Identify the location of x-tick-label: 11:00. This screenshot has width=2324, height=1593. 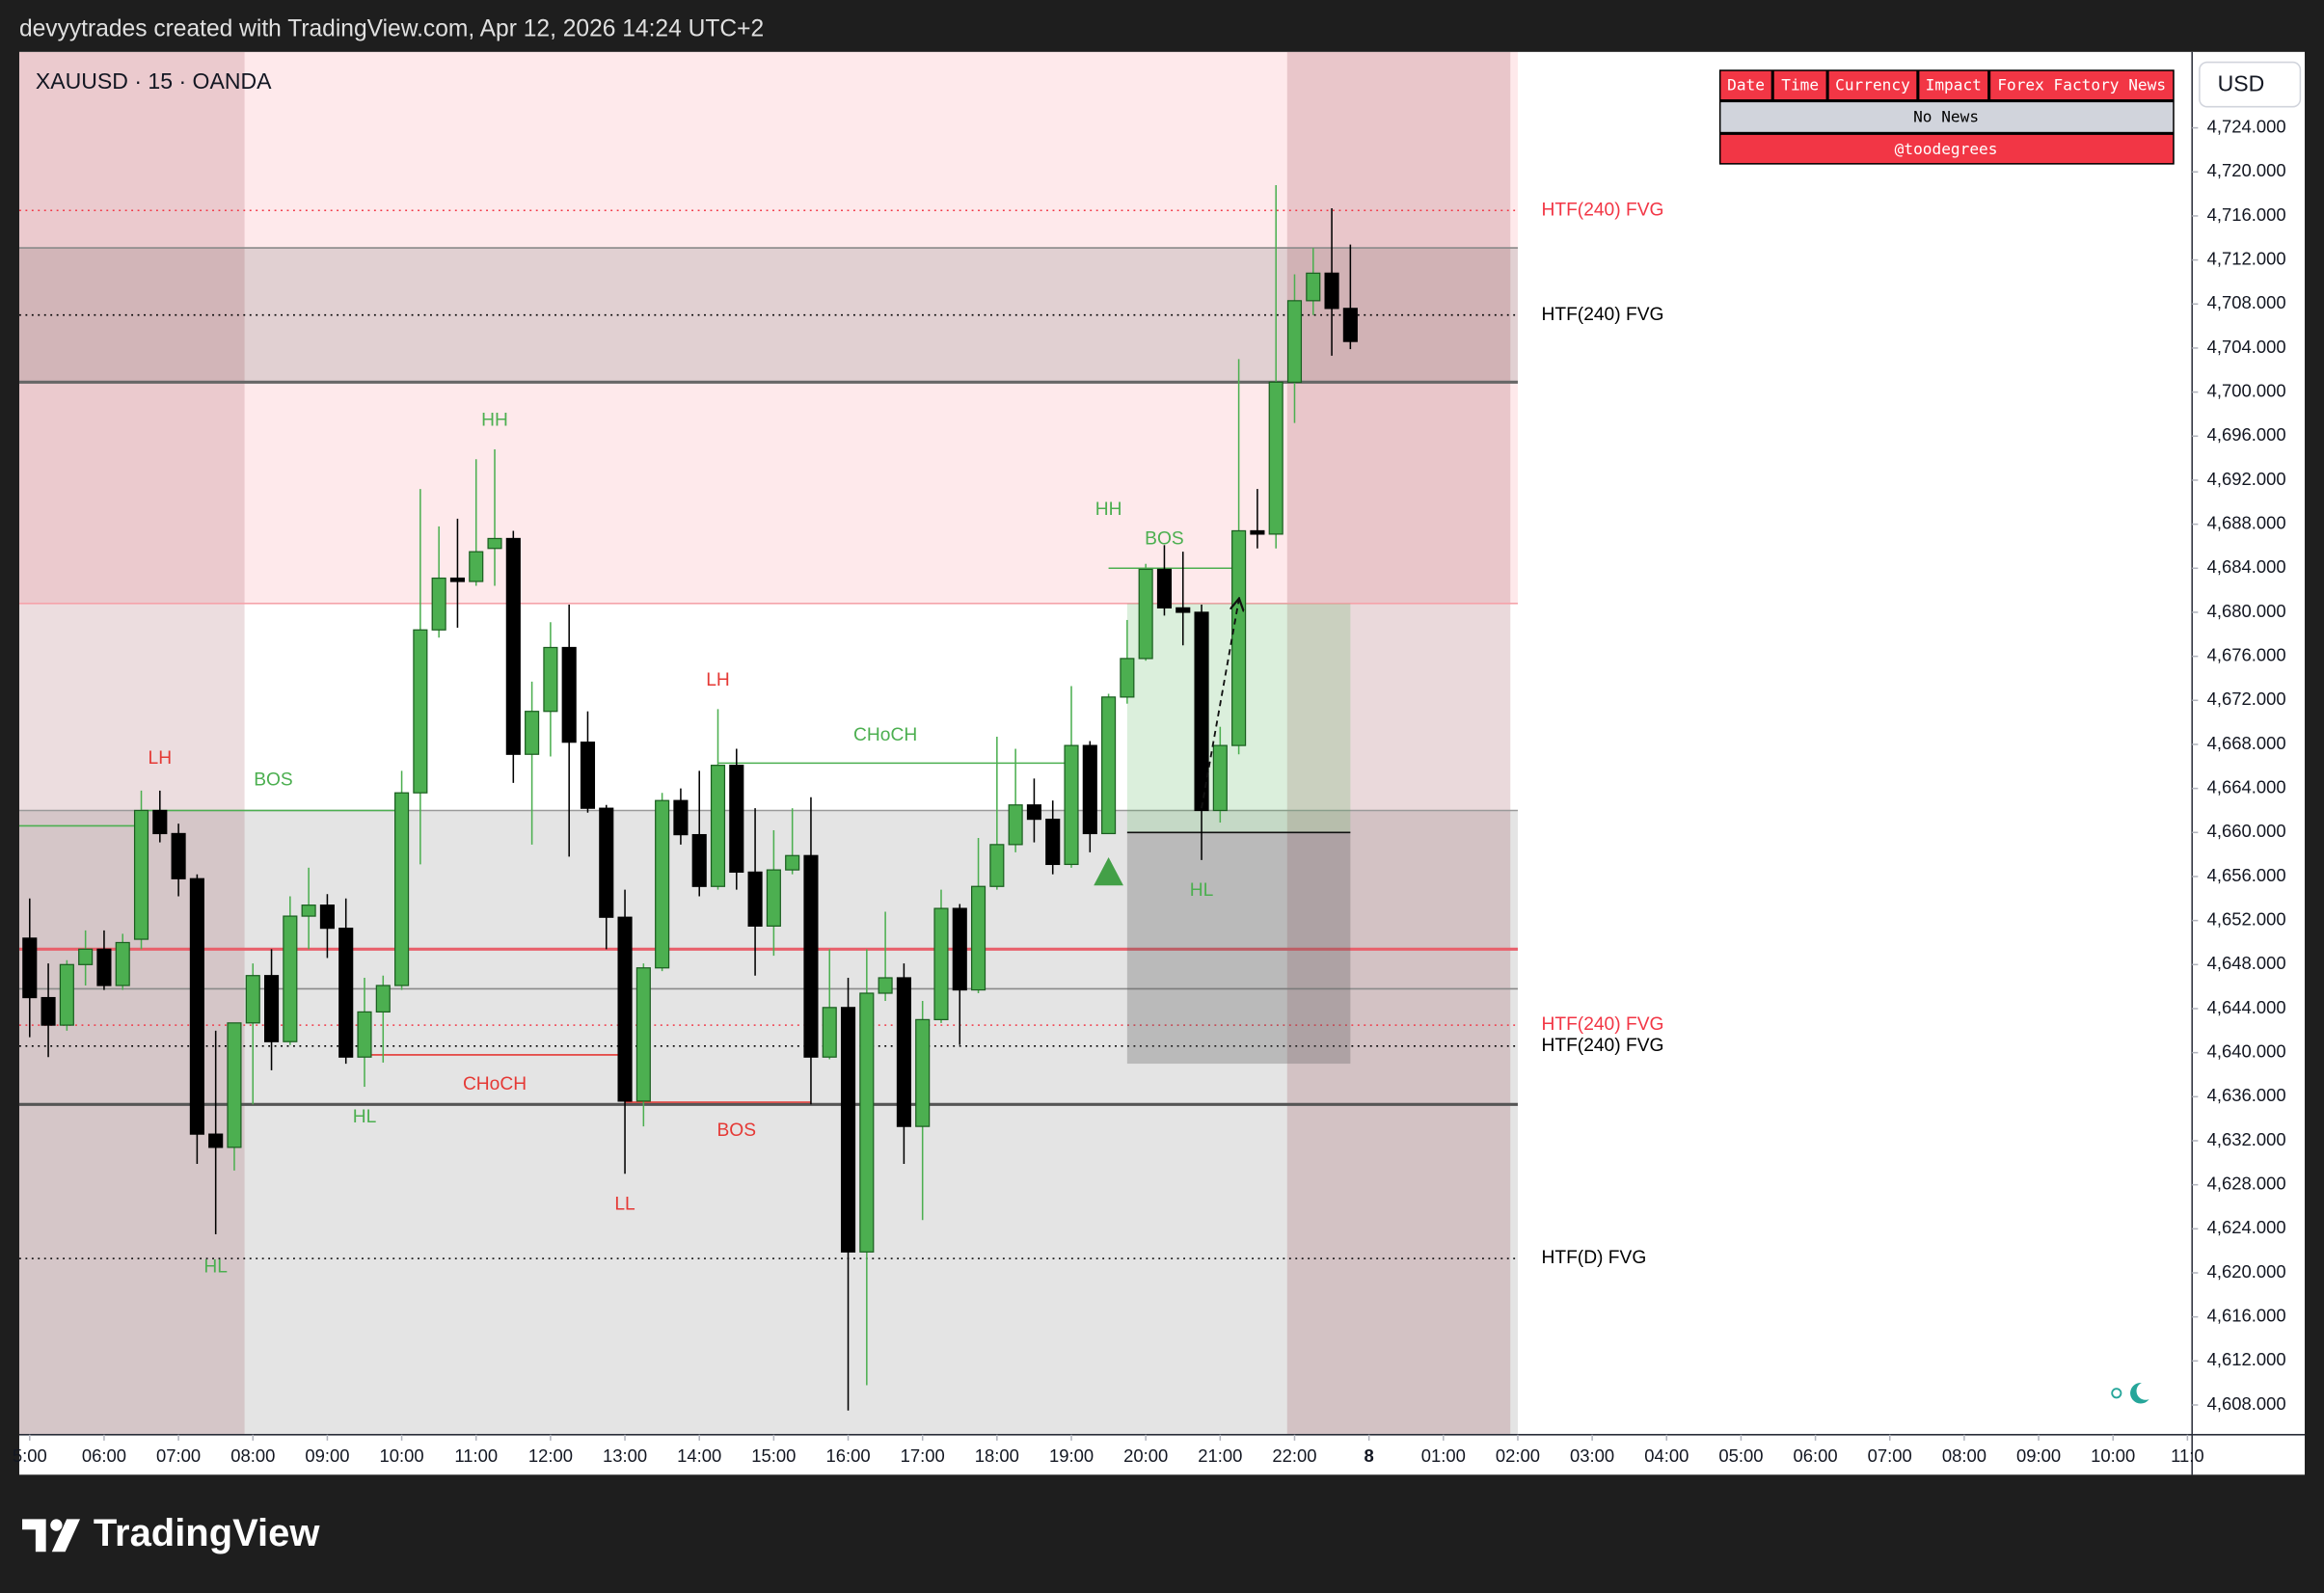
(476, 1455).